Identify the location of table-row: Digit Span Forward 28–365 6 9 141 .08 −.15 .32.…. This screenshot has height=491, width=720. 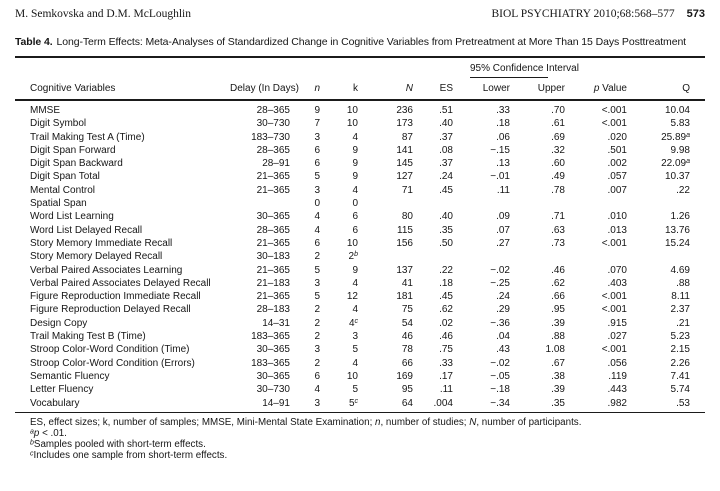
(360, 150).